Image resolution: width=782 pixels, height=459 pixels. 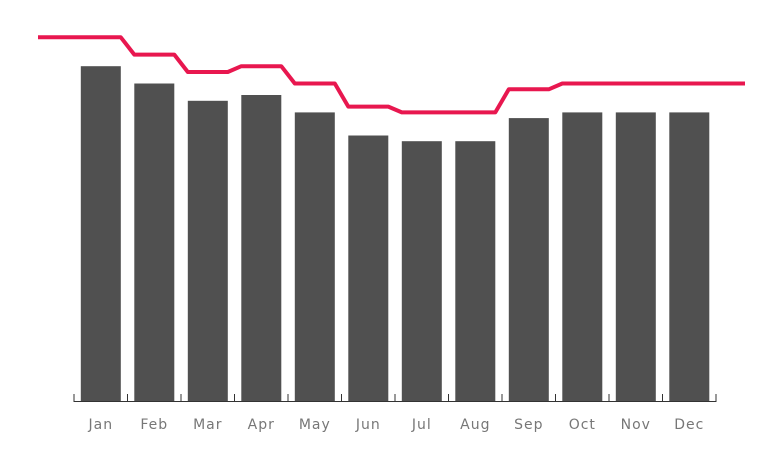 I want to click on bar-oct, so click(x=582, y=257).